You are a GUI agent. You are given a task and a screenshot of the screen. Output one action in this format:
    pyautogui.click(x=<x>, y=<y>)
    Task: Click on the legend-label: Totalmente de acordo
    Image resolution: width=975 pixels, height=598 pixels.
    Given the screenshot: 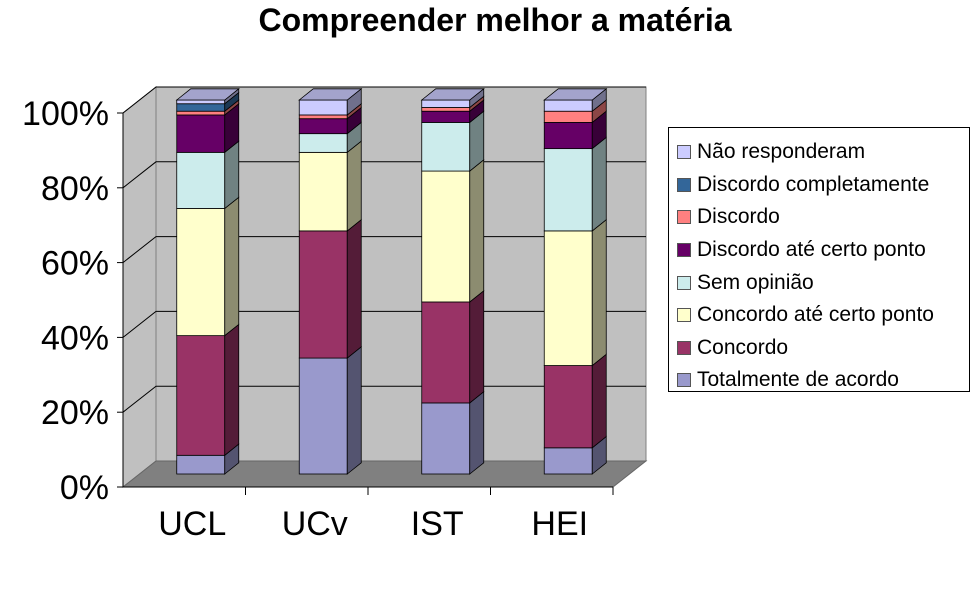 What is the action you would take?
    pyautogui.click(x=798, y=380)
    